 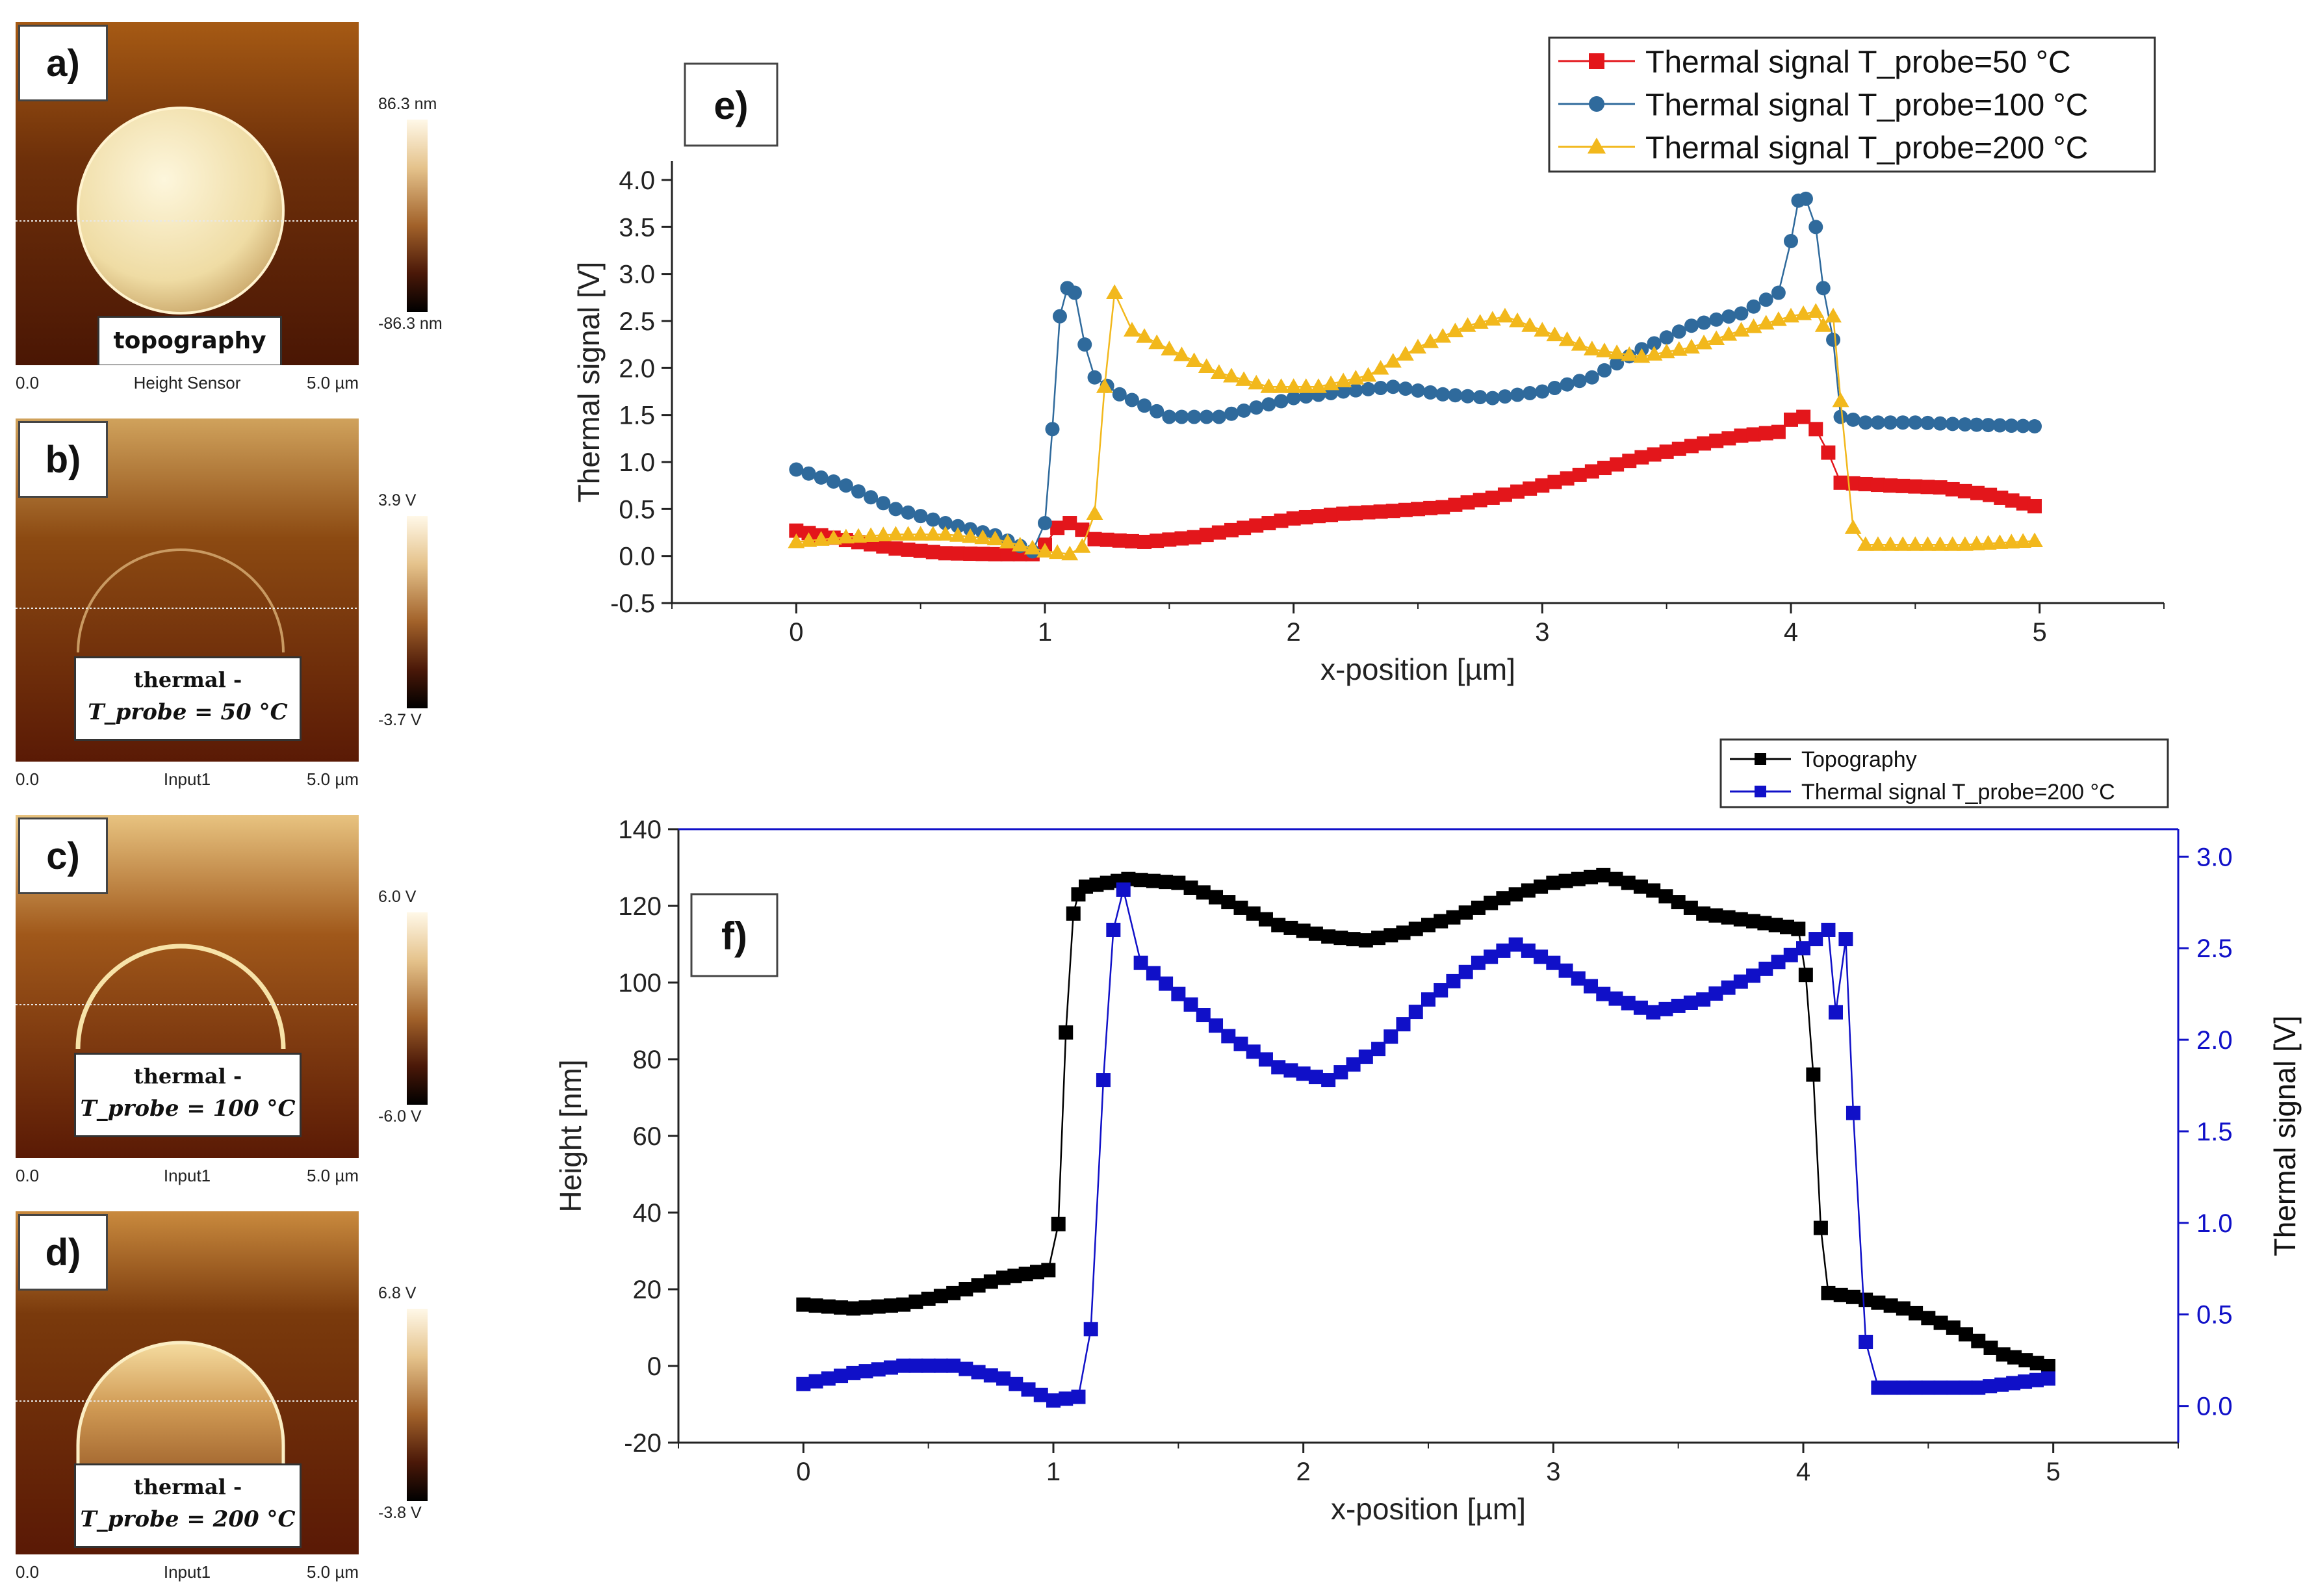 I want to click on x-tick-label: 5, so click(x=2053, y=1472).